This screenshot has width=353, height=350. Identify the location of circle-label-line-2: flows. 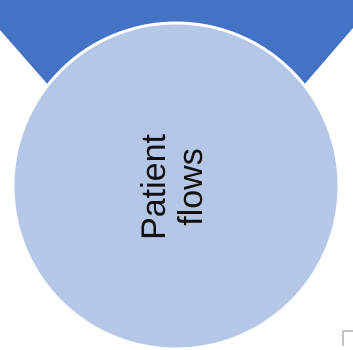
(191, 187).